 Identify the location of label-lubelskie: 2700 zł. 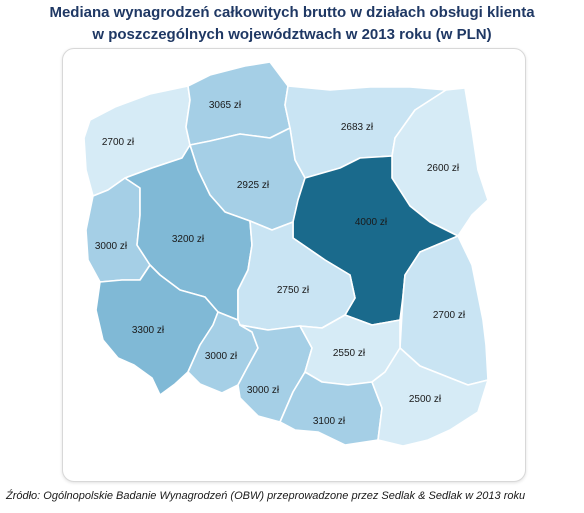
(449, 315).